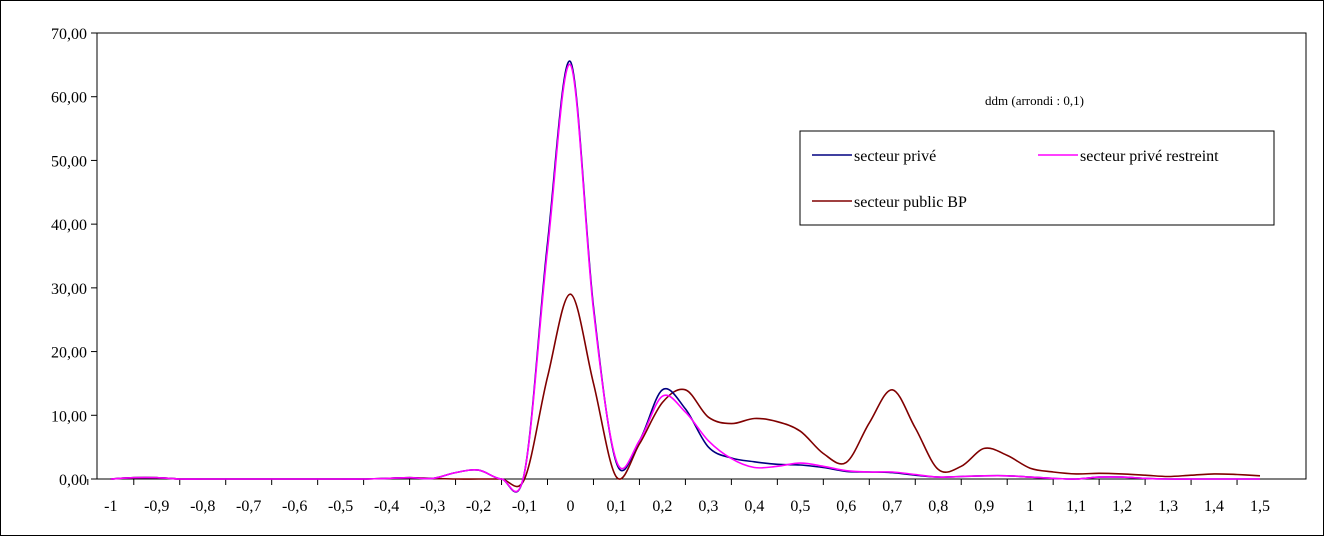  What do you see at coordinates (524, 506) in the screenshot?
I see `x-tick-label: -0,1` at bounding box center [524, 506].